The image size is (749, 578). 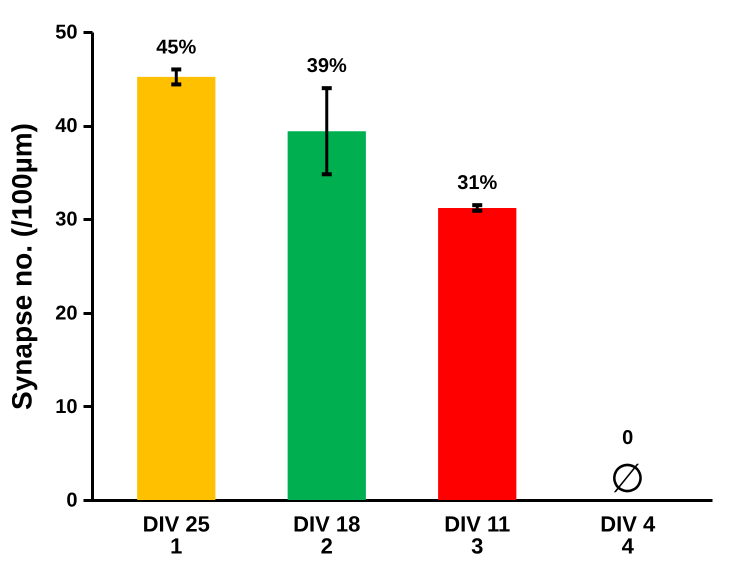 What do you see at coordinates (326, 535) in the screenshot?
I see `x-tick-label: DIV 18 2` at bounding box center [326, 535].